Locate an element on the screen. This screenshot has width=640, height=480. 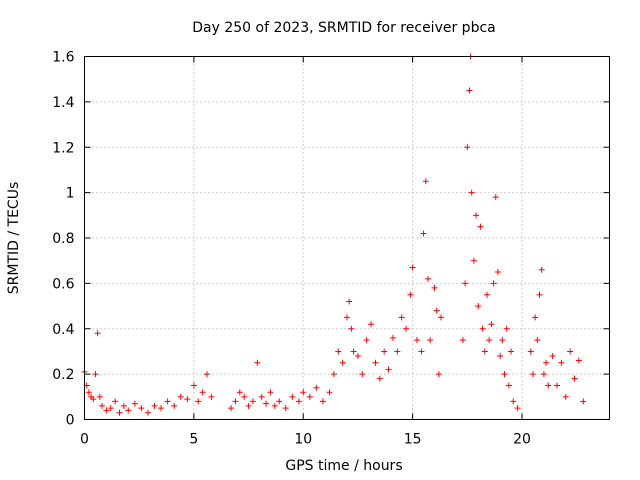
y-tick-label: 0.4 is located at coordinates (63, 330).